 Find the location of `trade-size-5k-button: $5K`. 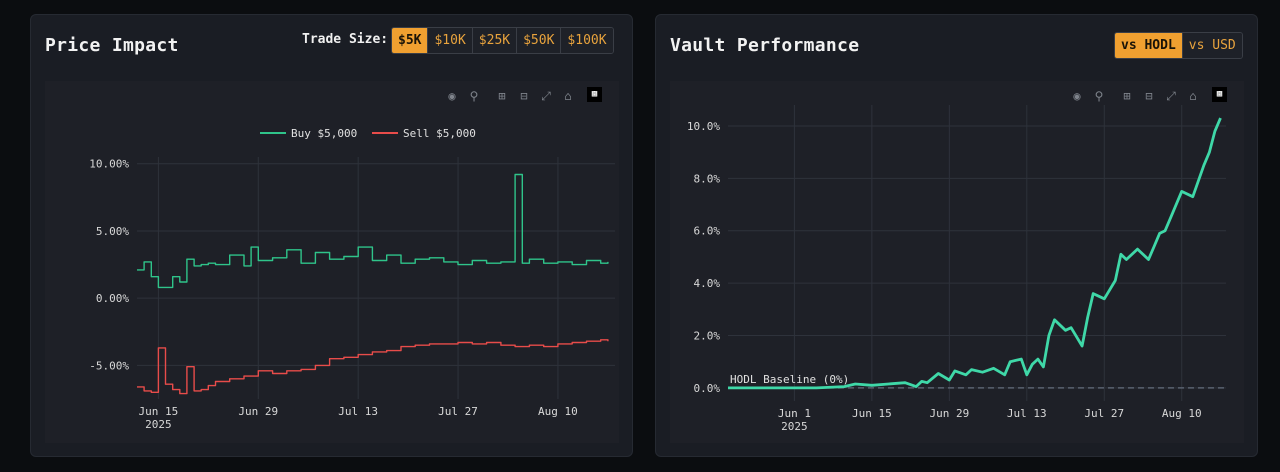

trade-size-5k-button: $5K is located at coordinates (410, 40).